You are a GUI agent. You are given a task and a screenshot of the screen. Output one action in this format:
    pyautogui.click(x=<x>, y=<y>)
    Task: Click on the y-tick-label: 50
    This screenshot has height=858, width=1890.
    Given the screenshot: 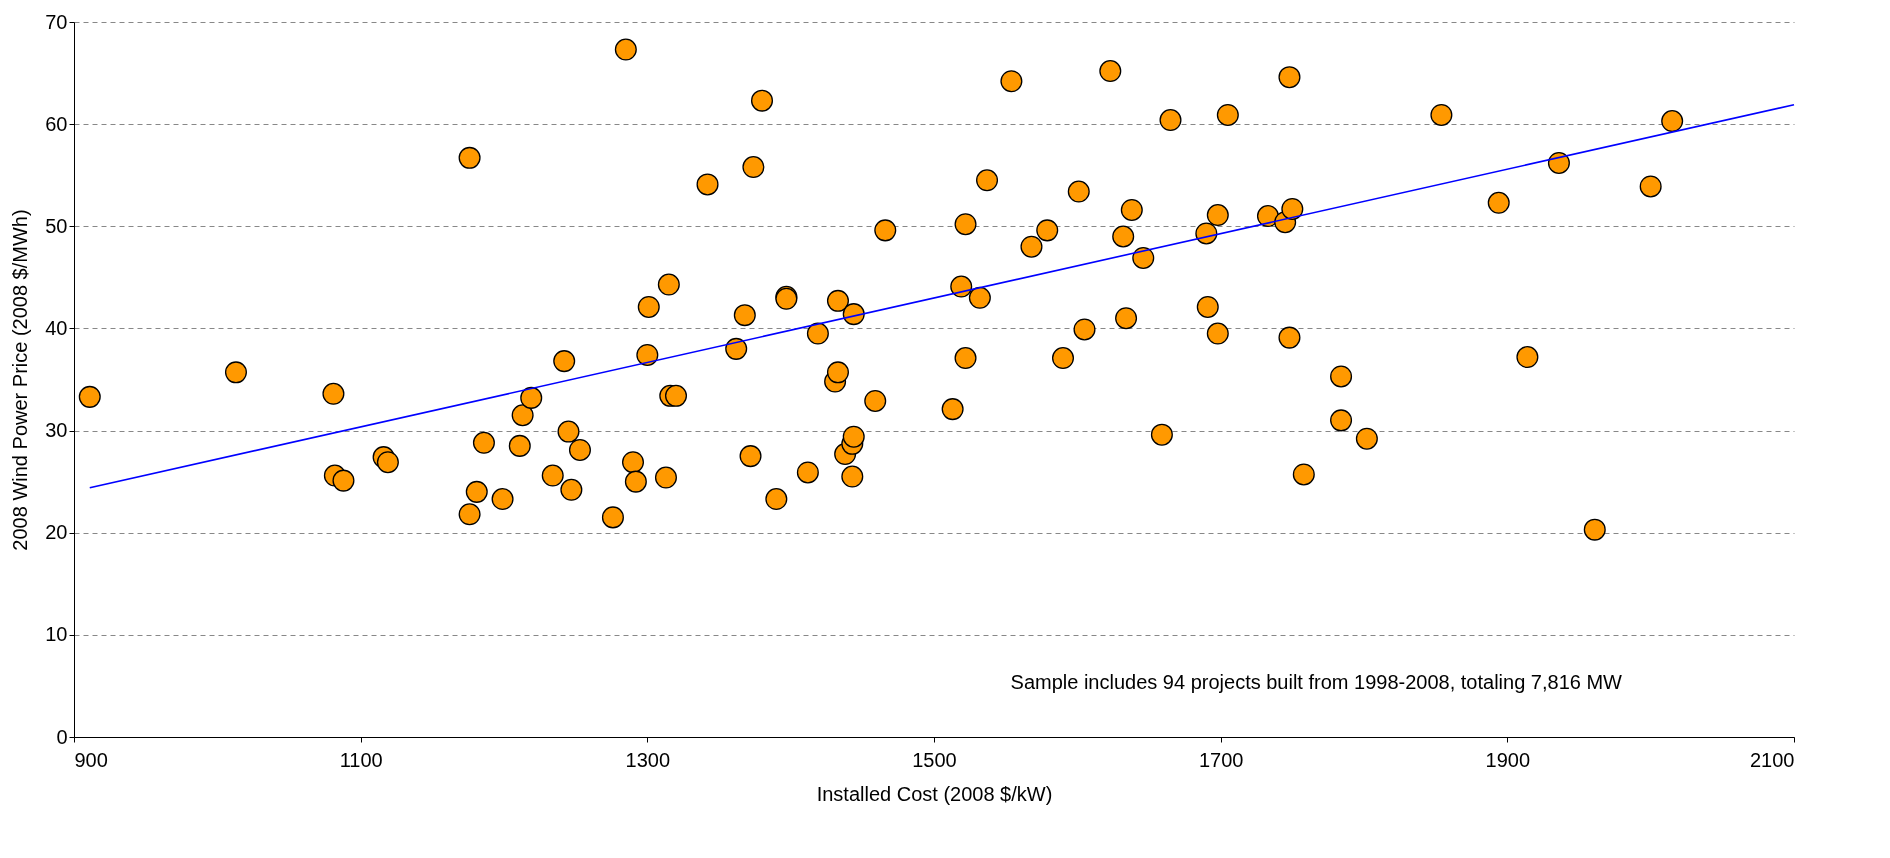 What is the action you would take?
    pyautogui.click(x=56, y=225)
    